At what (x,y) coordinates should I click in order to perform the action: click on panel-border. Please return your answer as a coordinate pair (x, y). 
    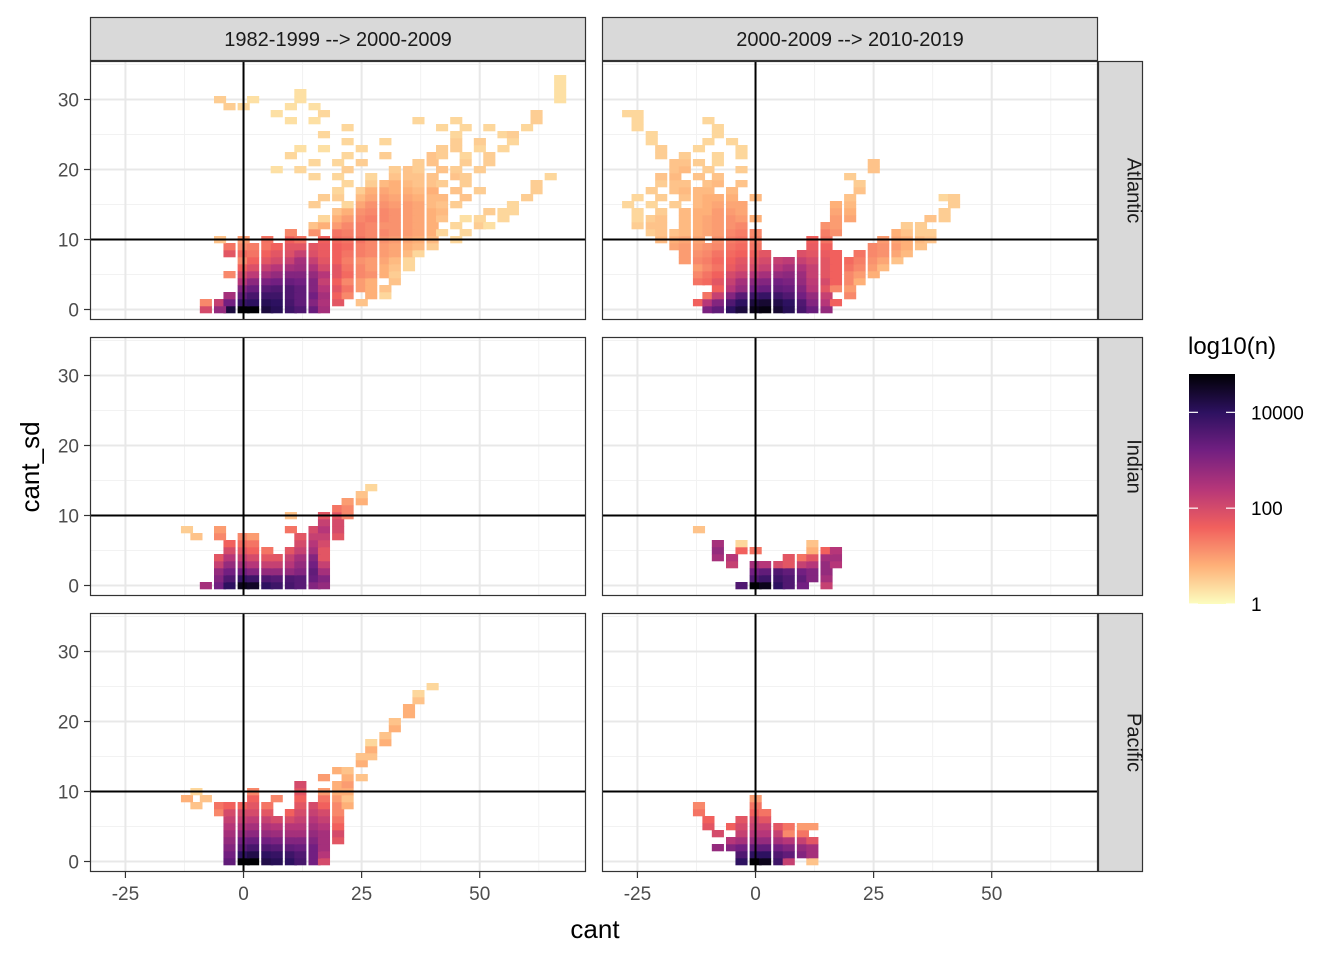
    Looking at the image, I should click on (850, 190).